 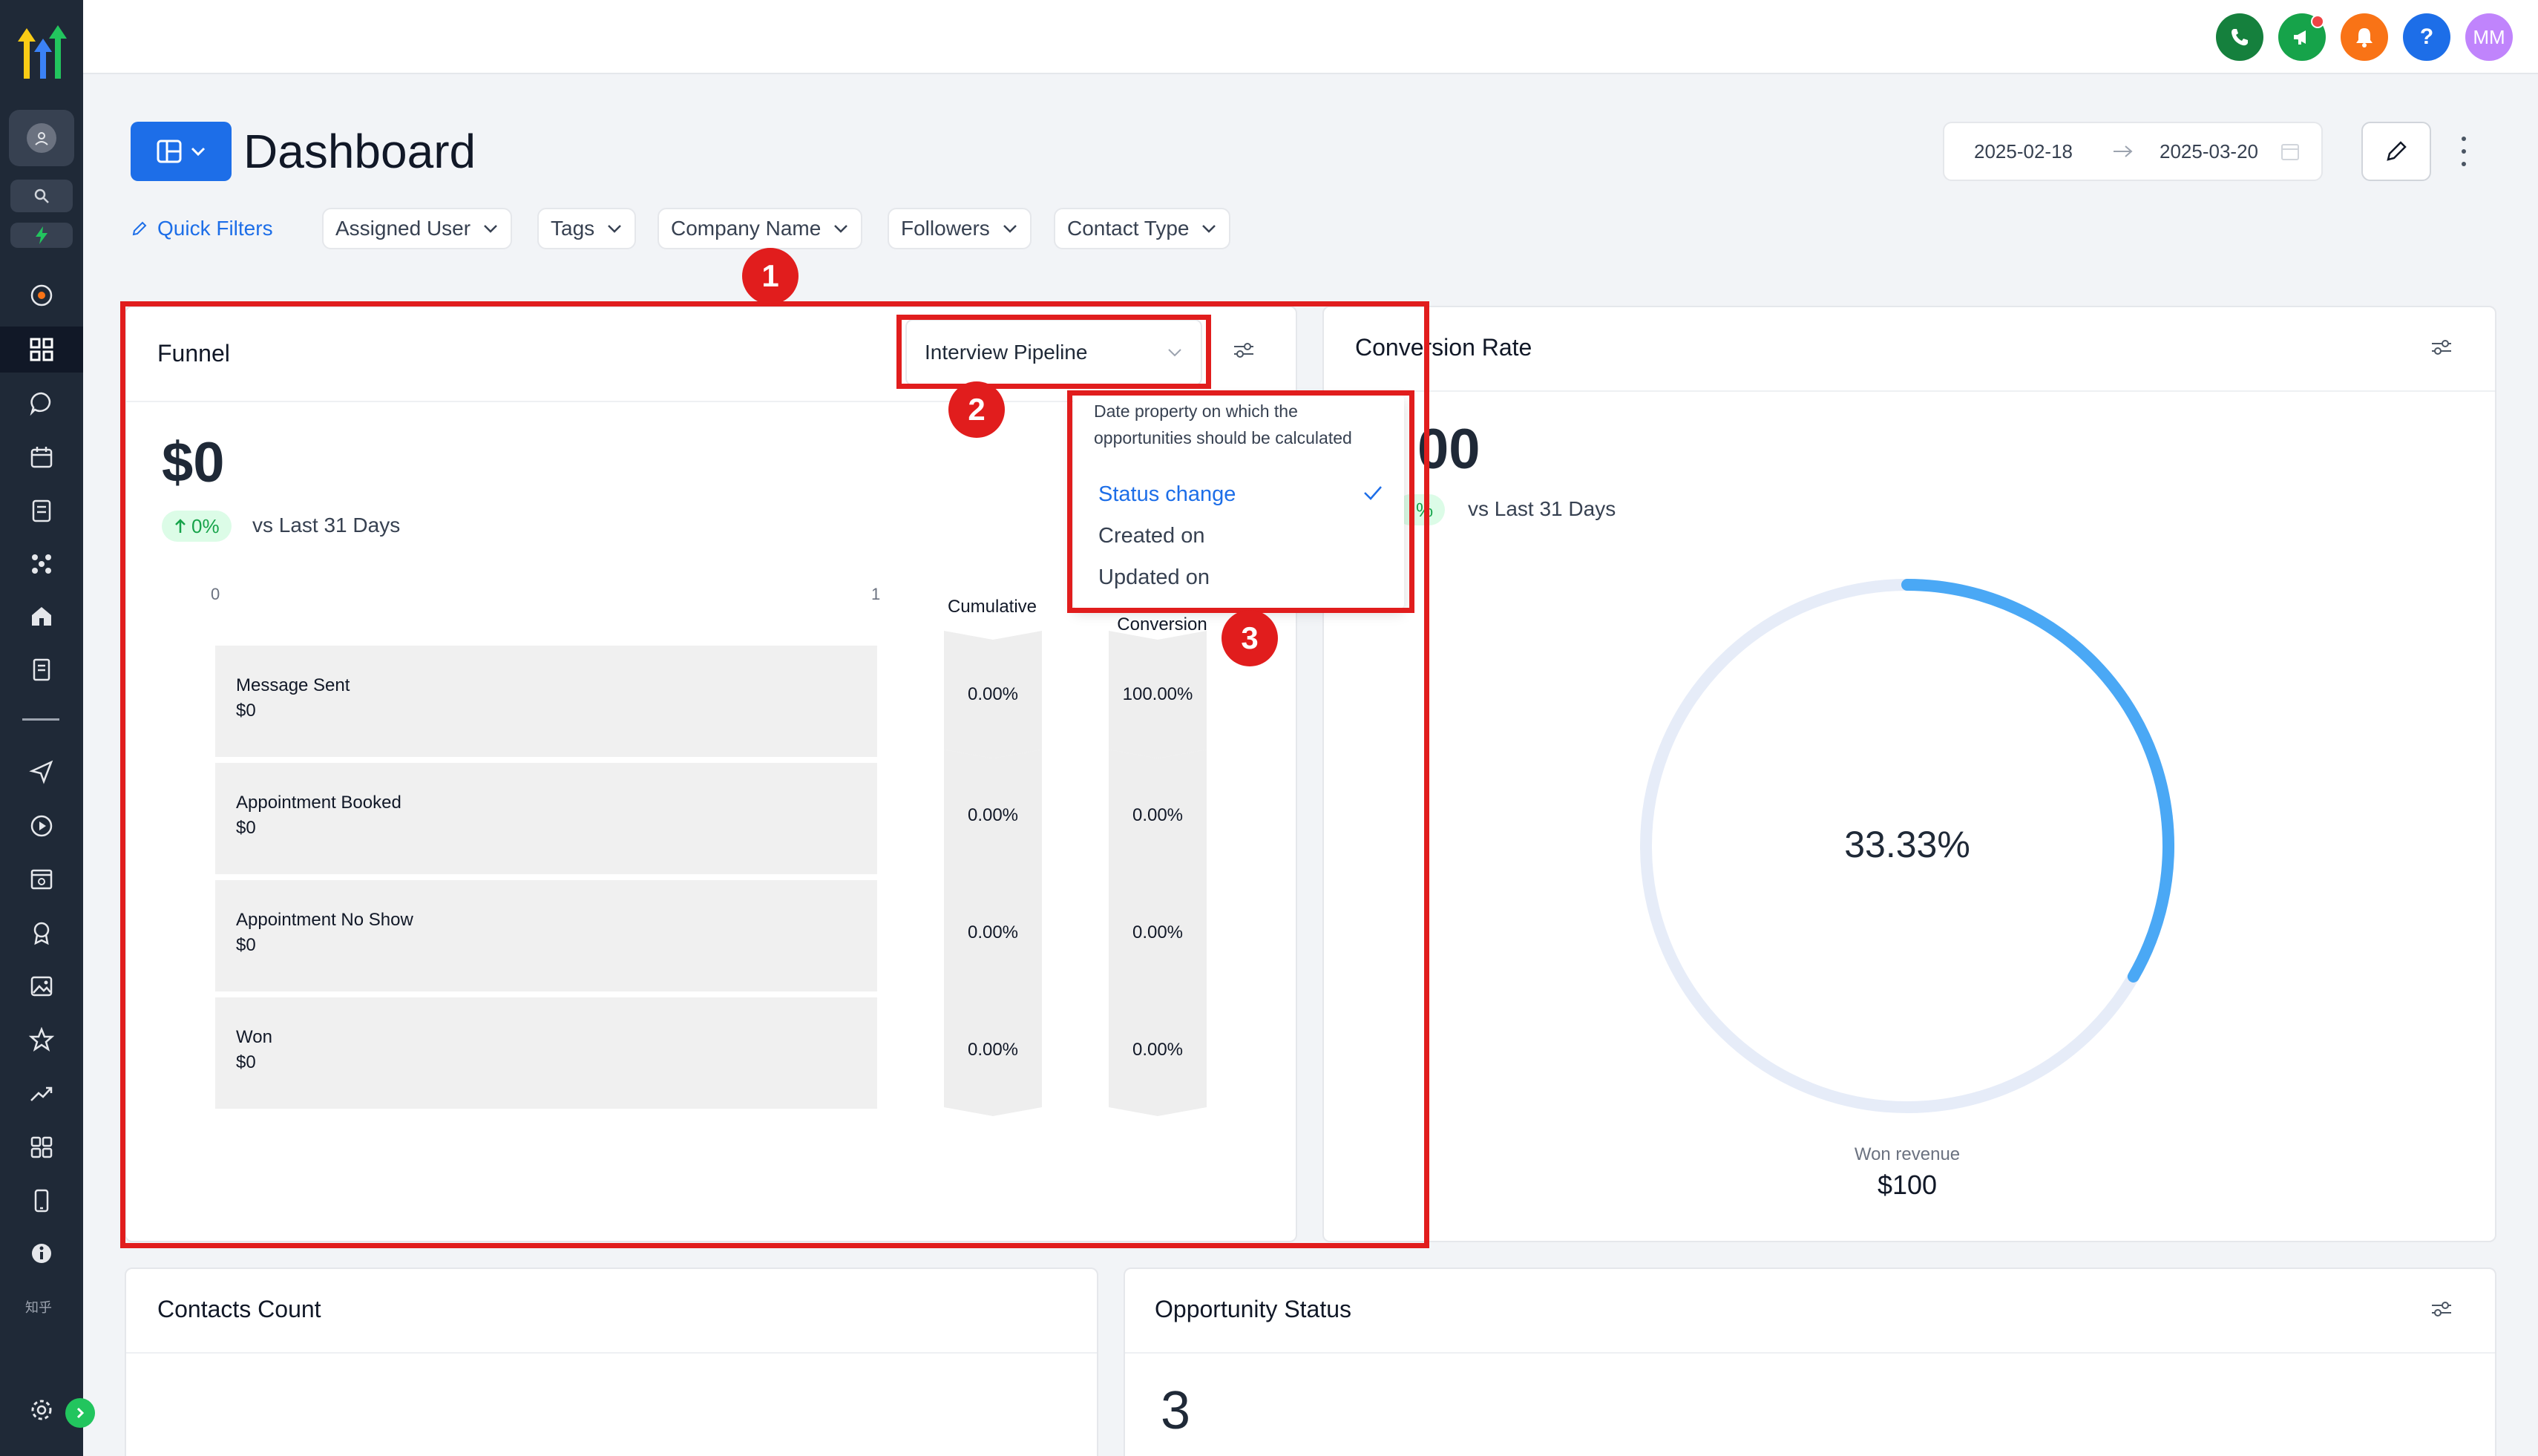 I want to click on payments-icon, so click(x=41, y=670).